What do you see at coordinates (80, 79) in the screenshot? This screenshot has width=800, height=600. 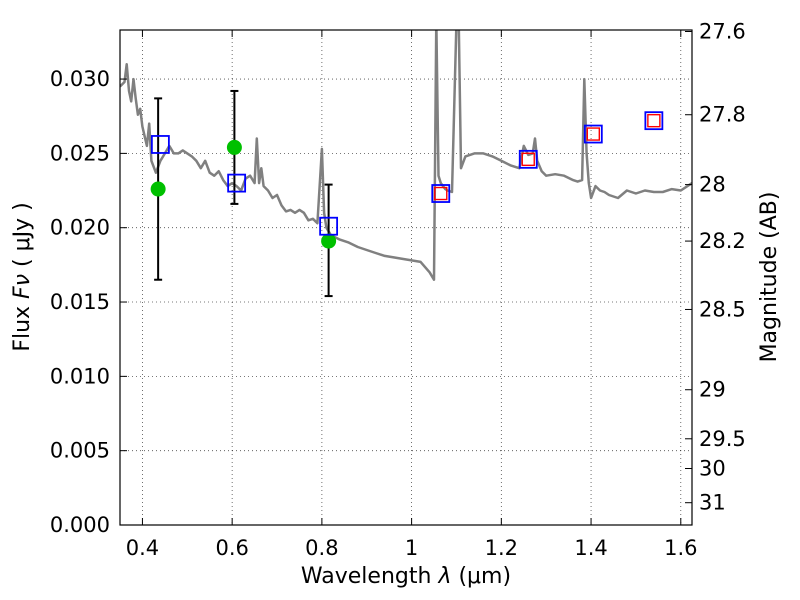 I see `y-tick-label: 0.030` at bounding box center [80, 79].